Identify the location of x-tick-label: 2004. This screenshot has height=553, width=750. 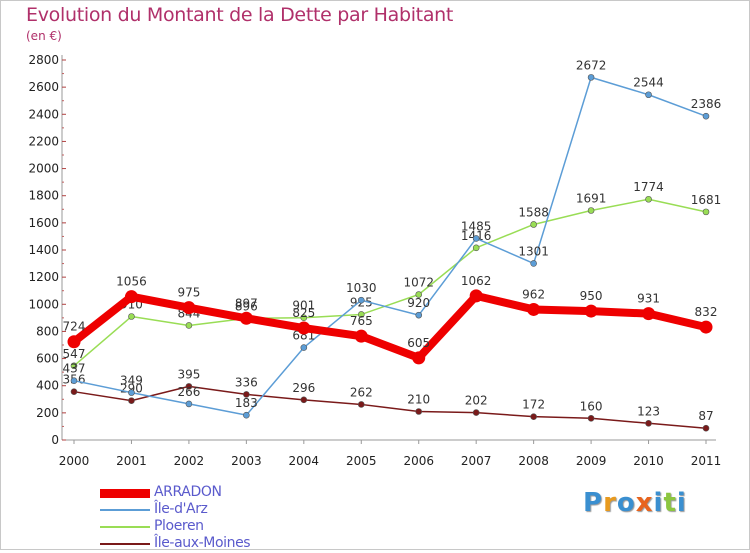
(304, 461).